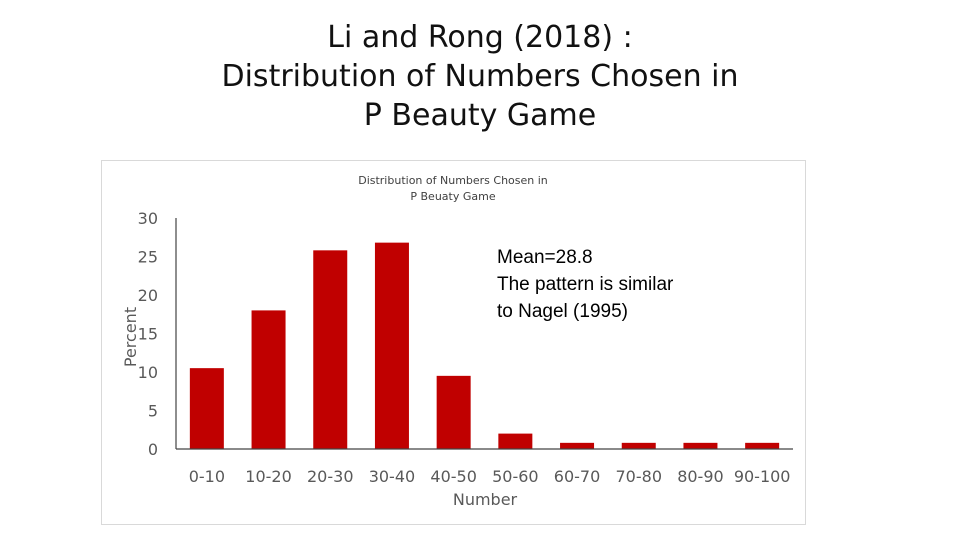 The width and height of the screenshot is (960, 540). Describe the element at coordinates (148, 257) in the screenshot. I see `y-tick-label: 25` at that location.